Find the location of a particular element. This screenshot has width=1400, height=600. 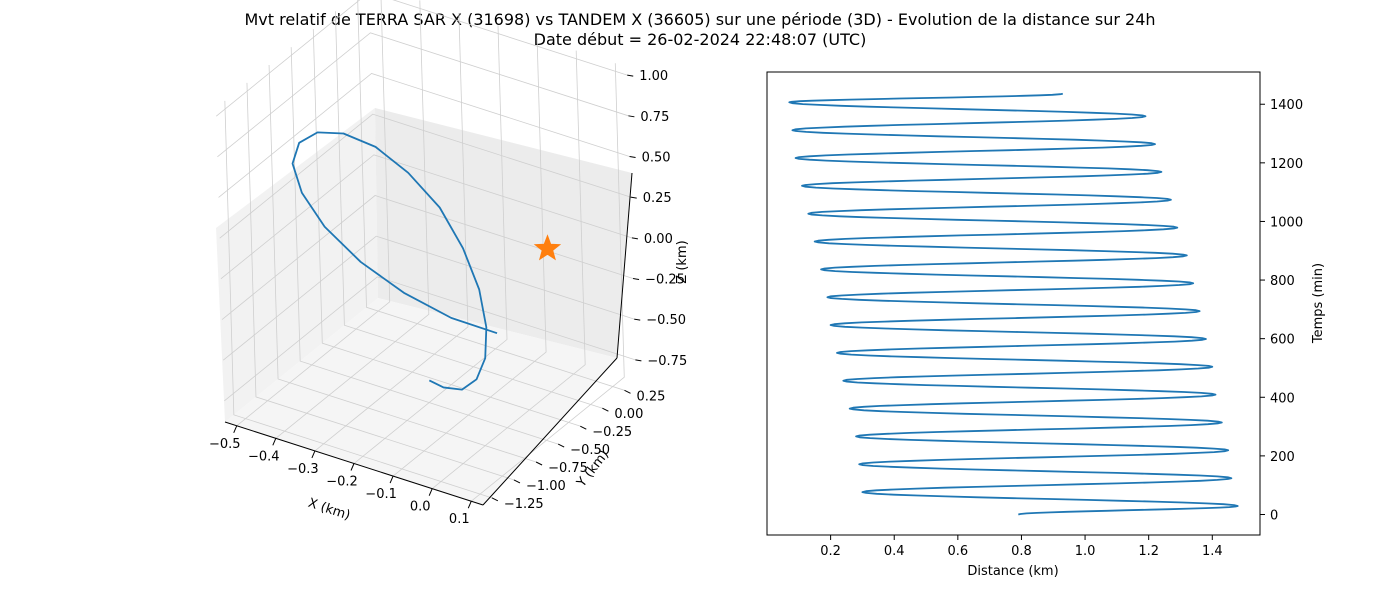

x-tick-label: 1.4 is located at coordinates (1212, 551).